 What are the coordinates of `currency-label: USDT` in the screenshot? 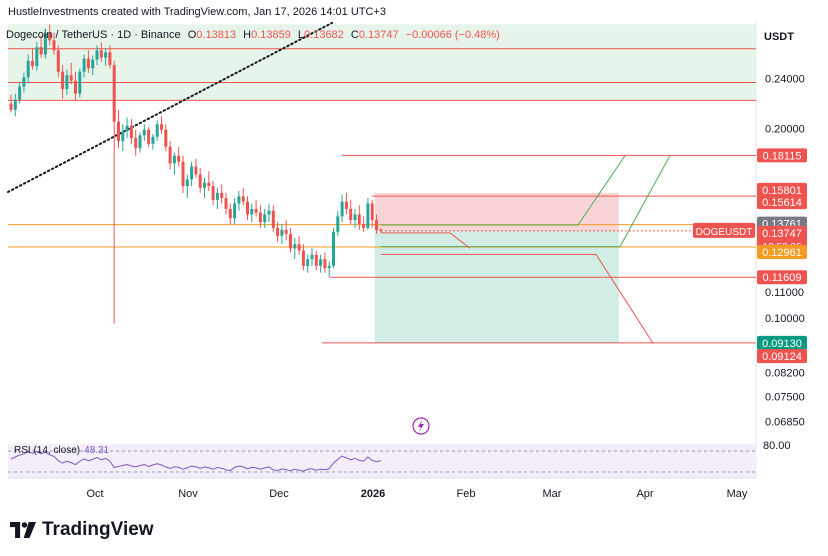 It's located at (779, 37).